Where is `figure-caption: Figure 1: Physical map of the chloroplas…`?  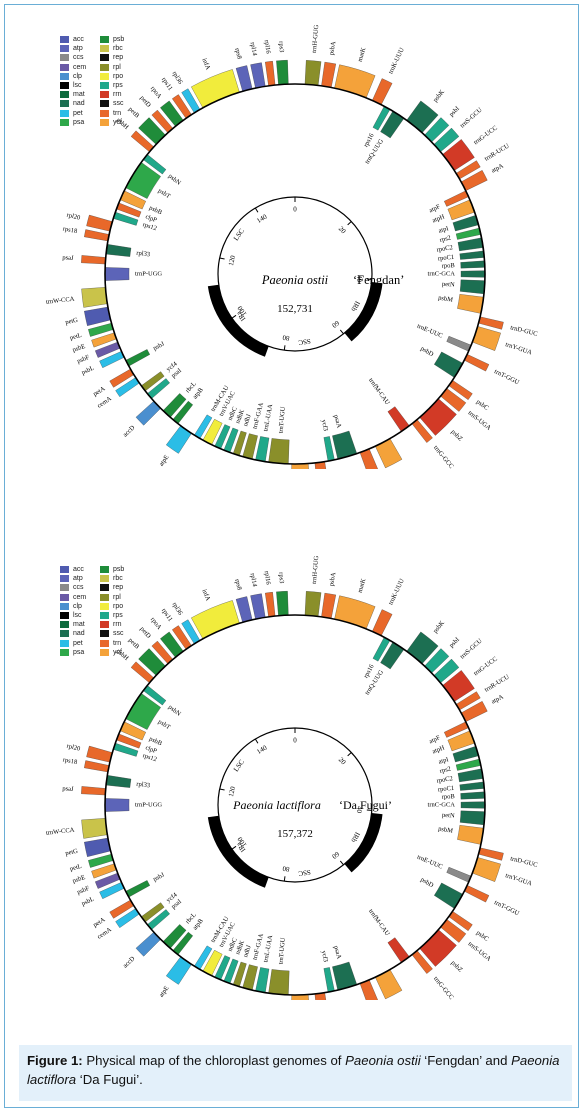 figure-caption: Figure 1: Physical map of the chloroplas… is located at coordinates (295, 1073).